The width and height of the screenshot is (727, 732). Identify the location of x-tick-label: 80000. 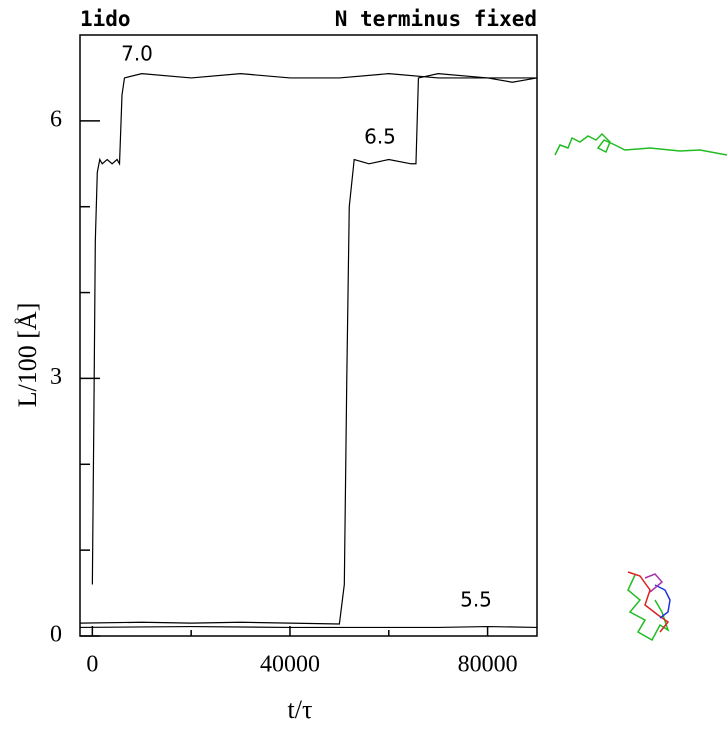
(488, 665).